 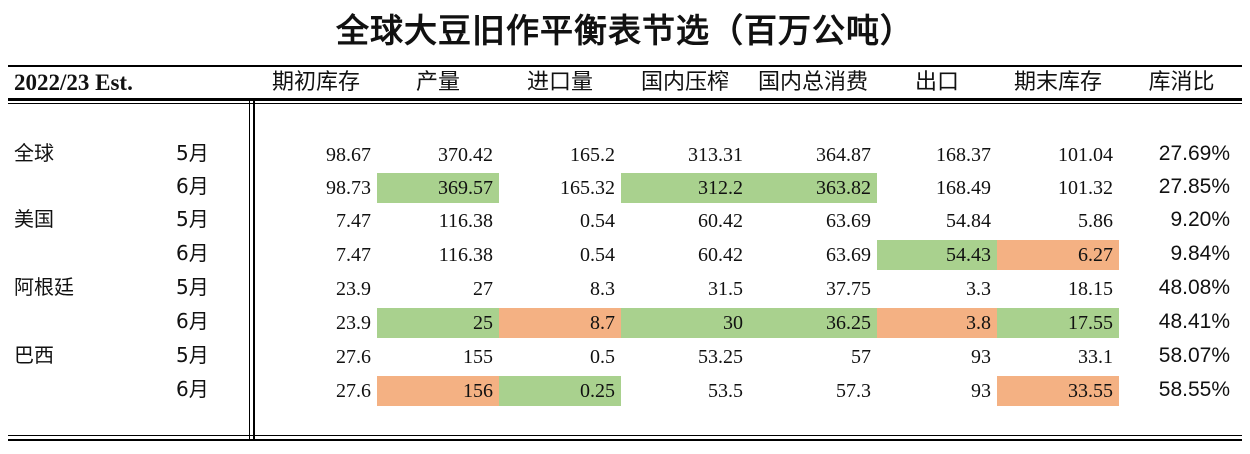 I want to click on cell-exports: 54.84, so click(x=968, y=221).